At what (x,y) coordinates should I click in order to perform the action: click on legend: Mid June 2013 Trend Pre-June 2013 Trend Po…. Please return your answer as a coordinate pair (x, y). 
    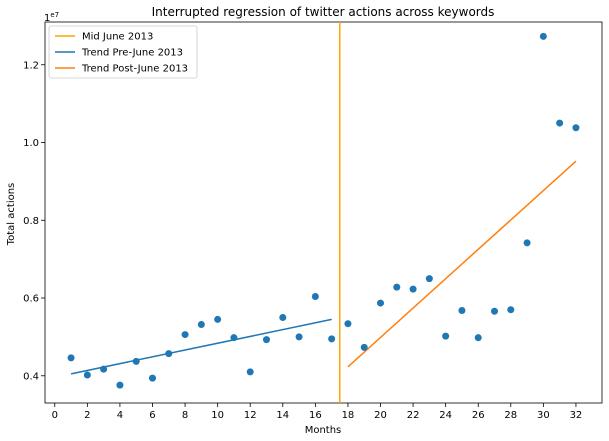
    Looking at the image, I should click on (123, 52).